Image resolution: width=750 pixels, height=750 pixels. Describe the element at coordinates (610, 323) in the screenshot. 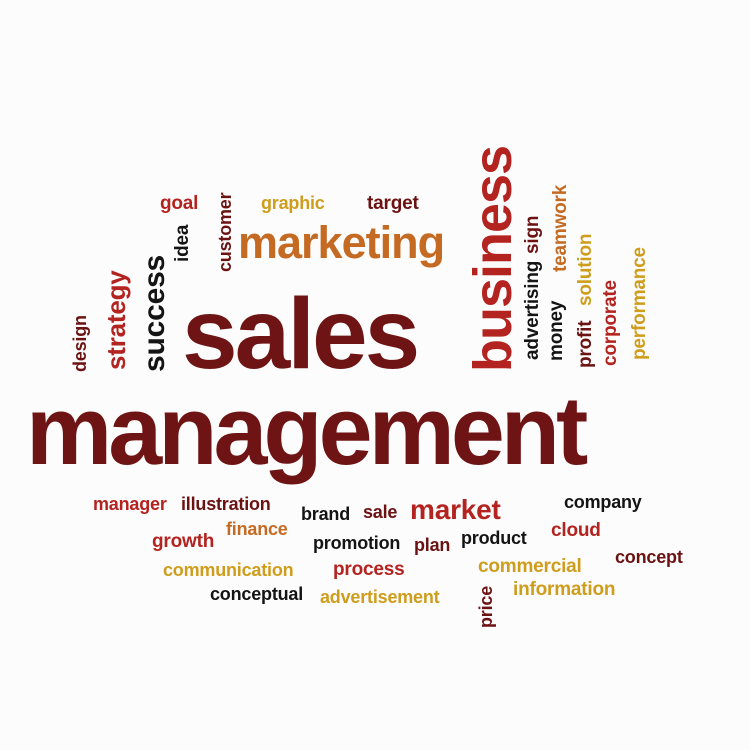

I see `word-corporate: corporate` at that location.